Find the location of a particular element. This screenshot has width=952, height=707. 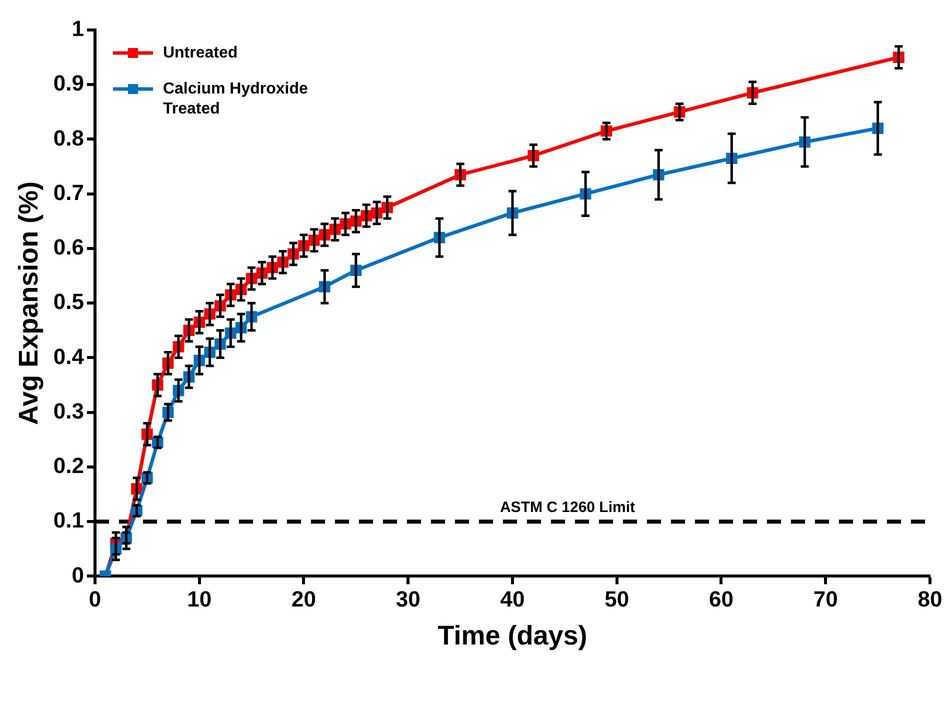

x-tick-label: 30 is located at coordinates (408, 599).